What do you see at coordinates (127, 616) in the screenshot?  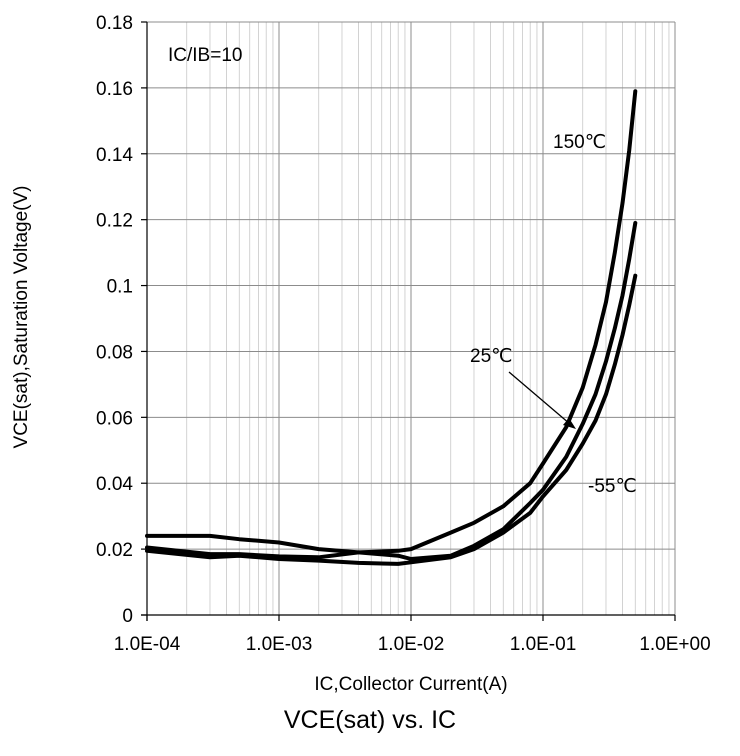 I see `y-tick-label: 0` at bounding box center [127, 616].